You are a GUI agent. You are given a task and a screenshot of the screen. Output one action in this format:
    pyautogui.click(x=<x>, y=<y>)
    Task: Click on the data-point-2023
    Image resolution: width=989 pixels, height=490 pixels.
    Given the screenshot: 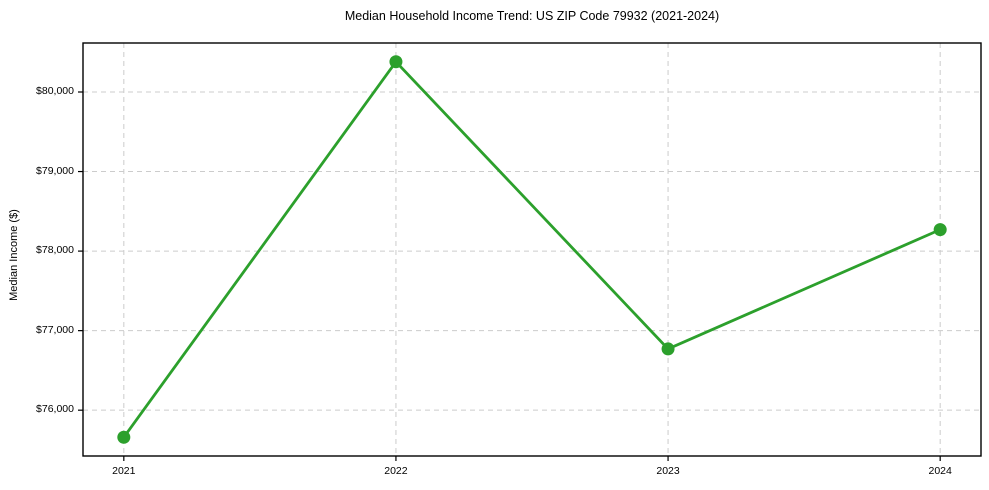 What is the action you would take?
    pyautogui.click(x=668, y=349)
    